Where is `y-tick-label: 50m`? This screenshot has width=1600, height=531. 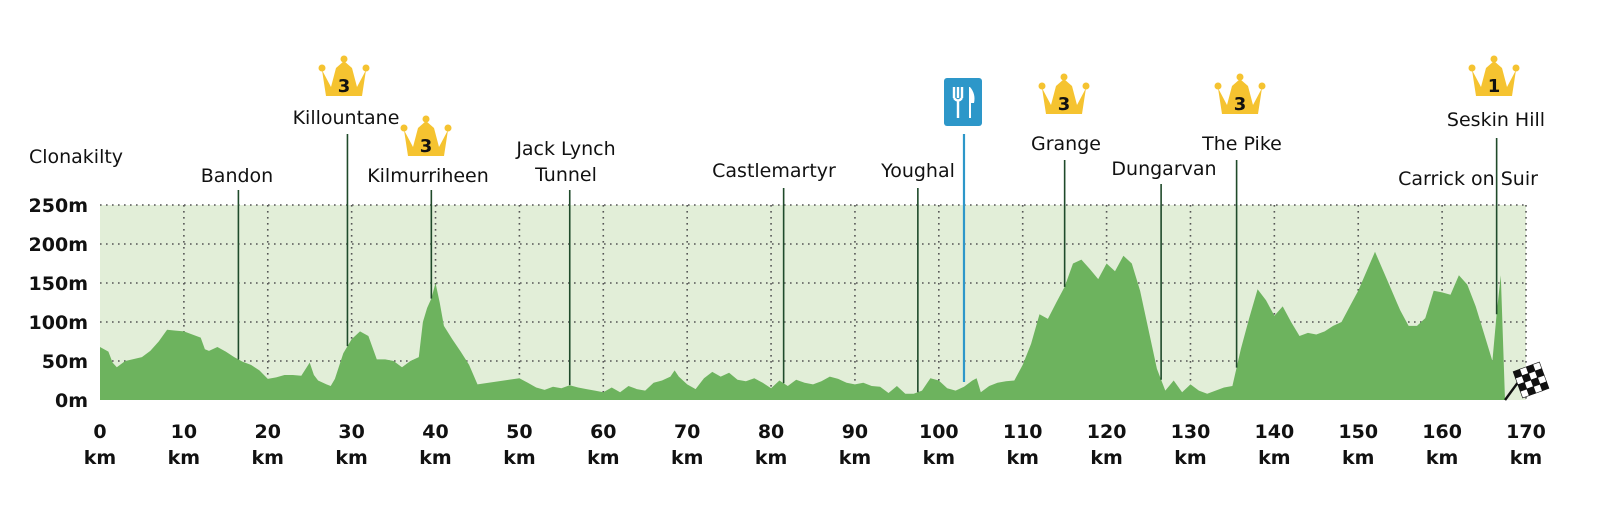
y-tick-label: 50m is located at coordinates (65, 362).